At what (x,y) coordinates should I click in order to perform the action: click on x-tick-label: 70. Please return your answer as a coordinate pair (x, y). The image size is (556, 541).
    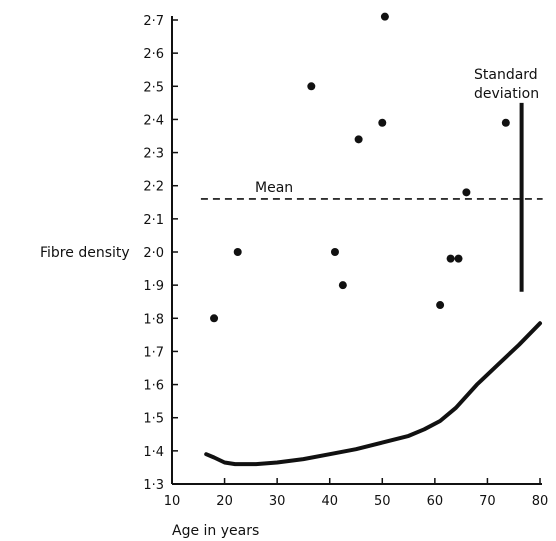
    Looking at the image, I should click on (487, 501).